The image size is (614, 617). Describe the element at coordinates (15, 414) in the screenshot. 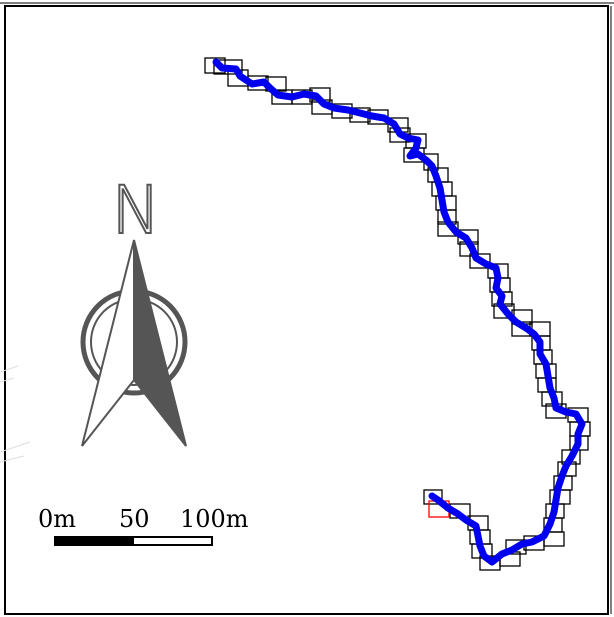

I see `watermark-marks` at that location.